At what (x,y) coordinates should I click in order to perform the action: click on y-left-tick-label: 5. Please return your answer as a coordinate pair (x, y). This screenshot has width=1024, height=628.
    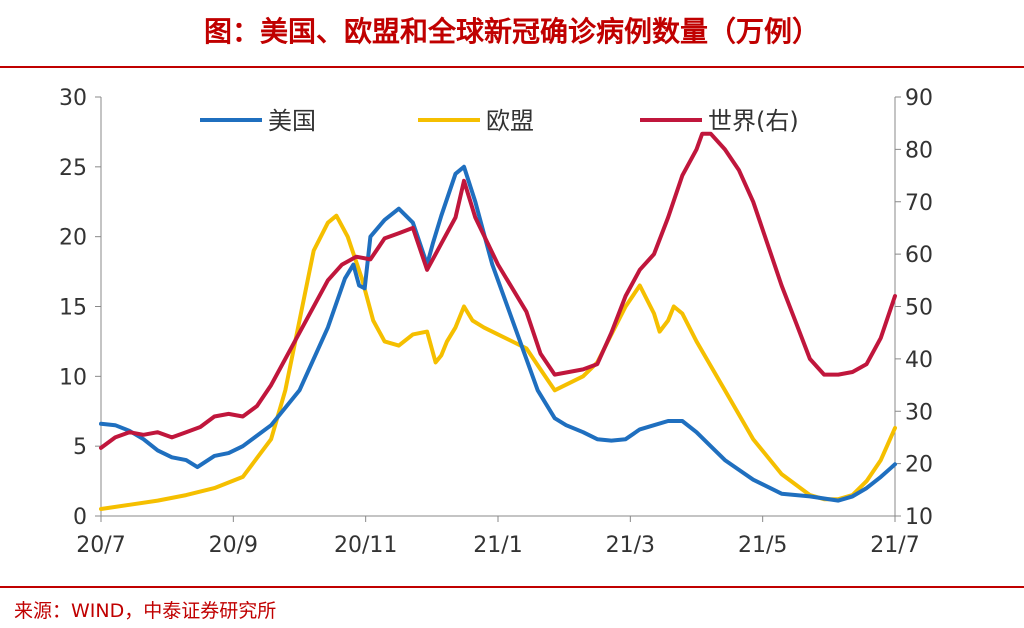
    Looking at the image, I should click on (80, 447).